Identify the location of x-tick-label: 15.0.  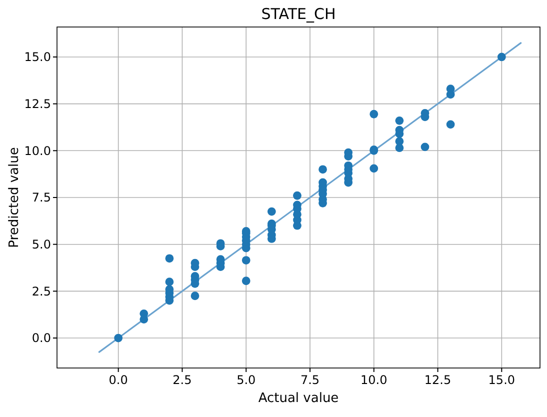
(502, 380).